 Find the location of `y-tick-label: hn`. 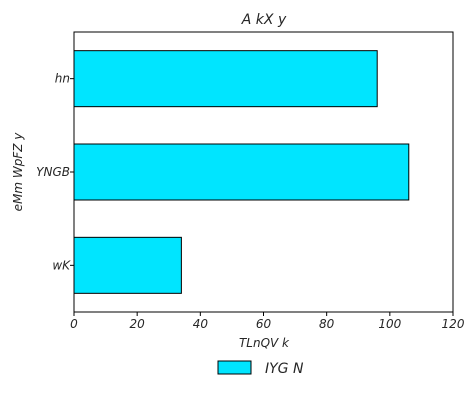

y-tick-label: hn is located at coordinates (62, 79).